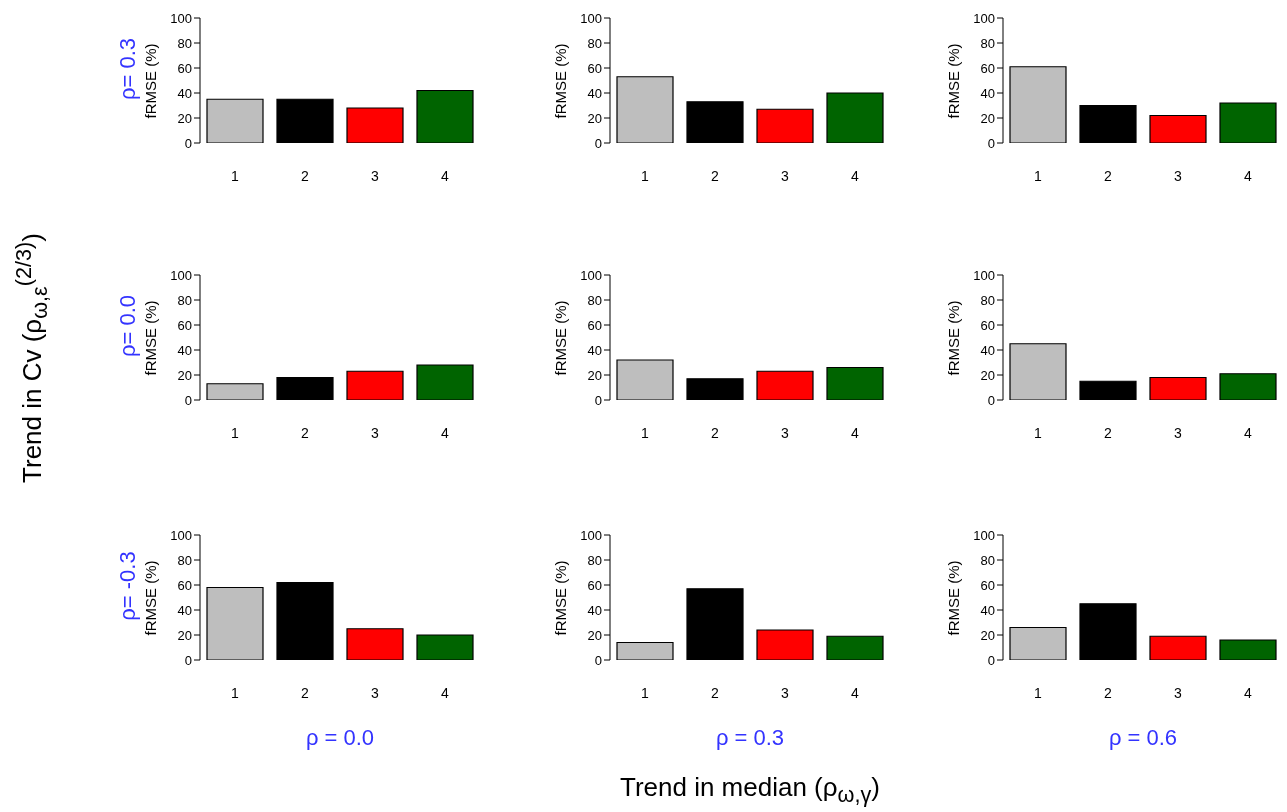  I want to click on text: ρ= 0.3, so click(128, 68).